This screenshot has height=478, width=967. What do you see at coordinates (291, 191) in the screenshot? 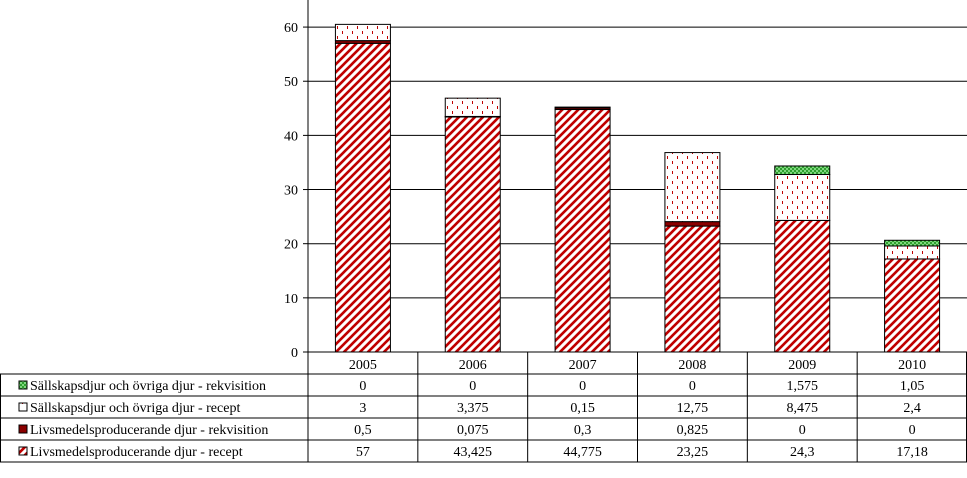
I see `y-tick-label: 30` at bounding box center [291, 191].